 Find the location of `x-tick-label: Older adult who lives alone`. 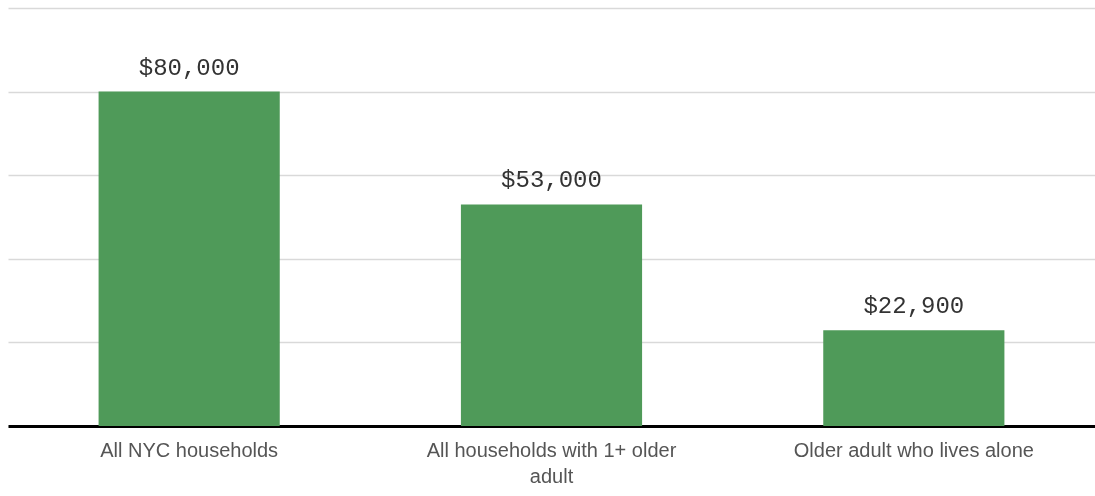

x-tick-label: Older adult who lives alone is located at coordinates (913, 449).